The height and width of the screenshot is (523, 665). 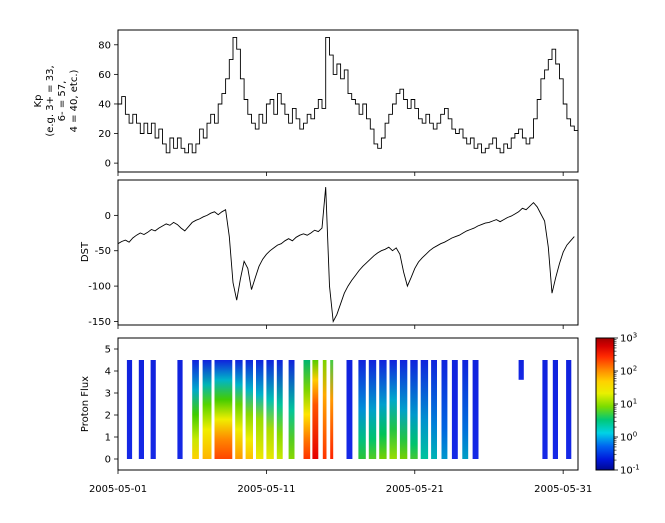 What do you see at coordinates (74, 101) in the screenshot?
I see `kp-axis-label-line: 4 = 40, etc.)` at bounding box center [74, 101].